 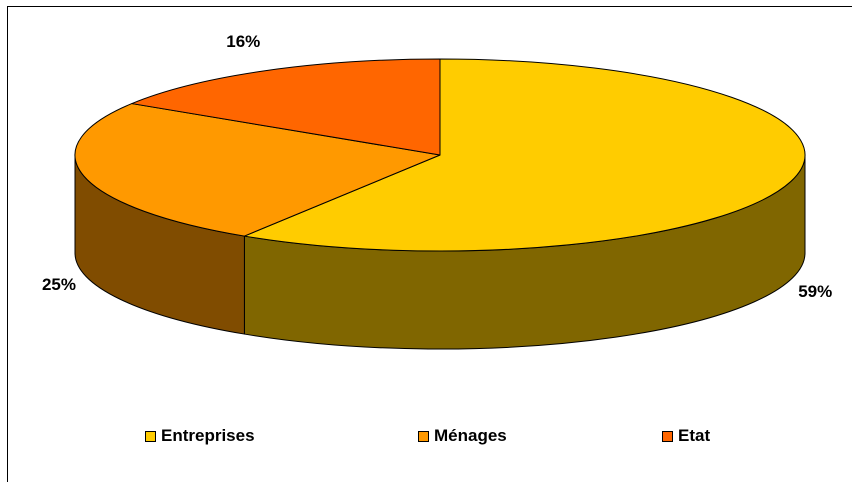 What do you see at coordinates (667, 436) in the screenshot?
I see `legend-swatch-etat` at bounding box center [667, 436].